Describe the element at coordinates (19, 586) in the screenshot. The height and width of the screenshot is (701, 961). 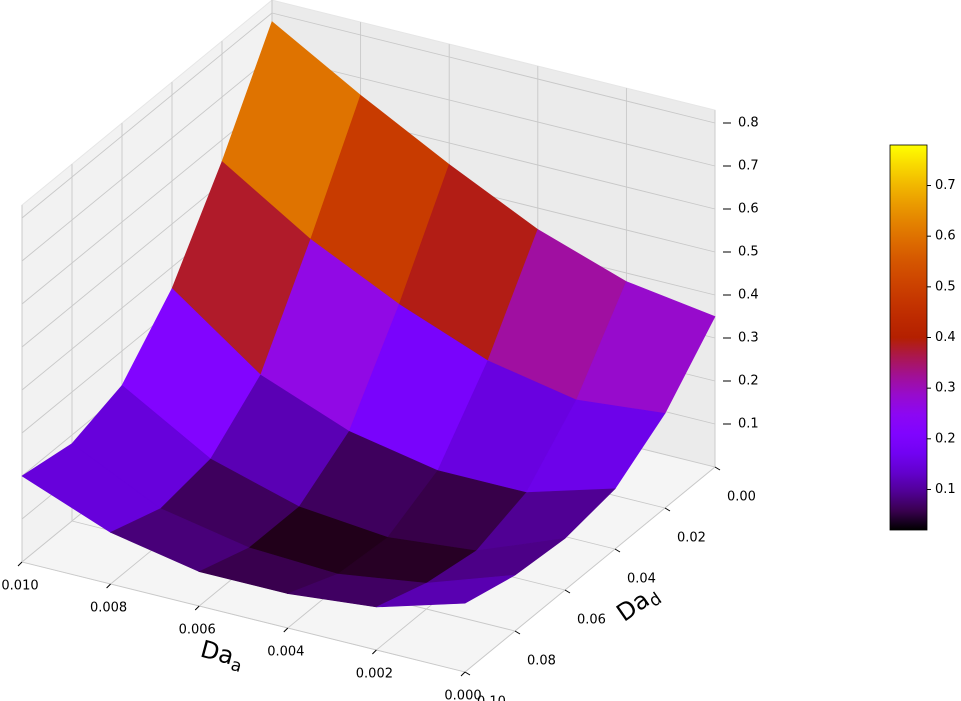
I see `x-tick-label: 0.010` at that location.